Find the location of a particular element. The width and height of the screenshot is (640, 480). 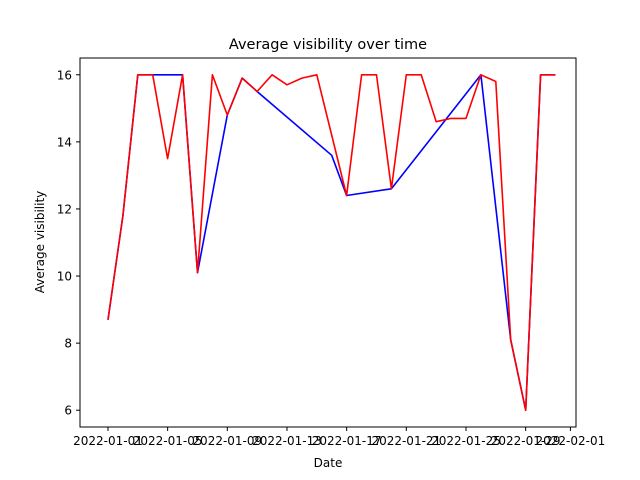

x-tick-label: 2022-01-09 is located at coordinates (227, 441).